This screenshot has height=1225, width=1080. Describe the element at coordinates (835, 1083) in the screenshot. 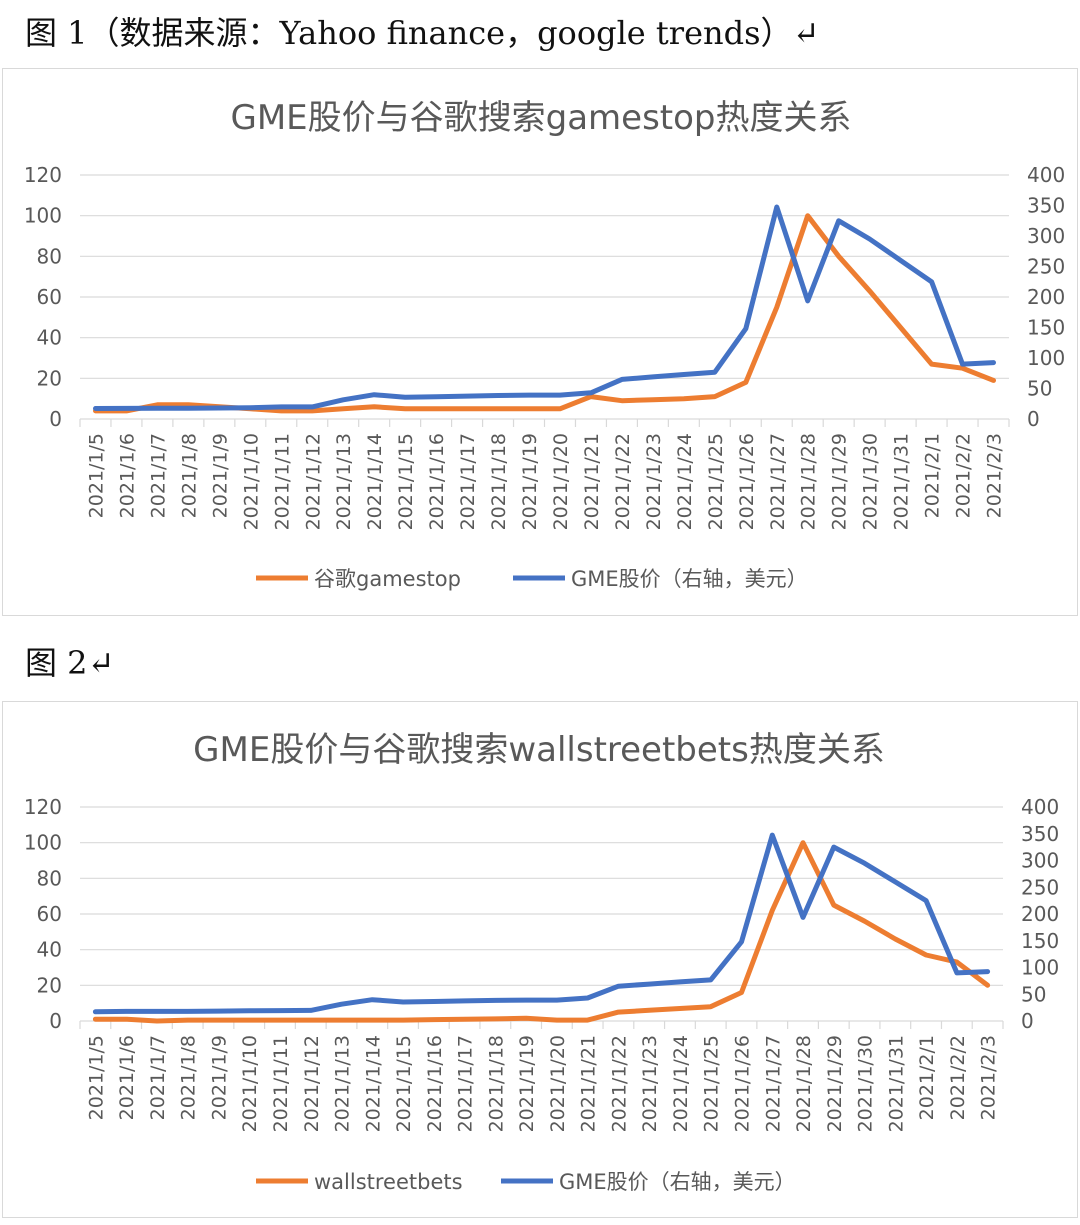

I see `chart-2-x-tick-label: 2021/1/29` at that location.